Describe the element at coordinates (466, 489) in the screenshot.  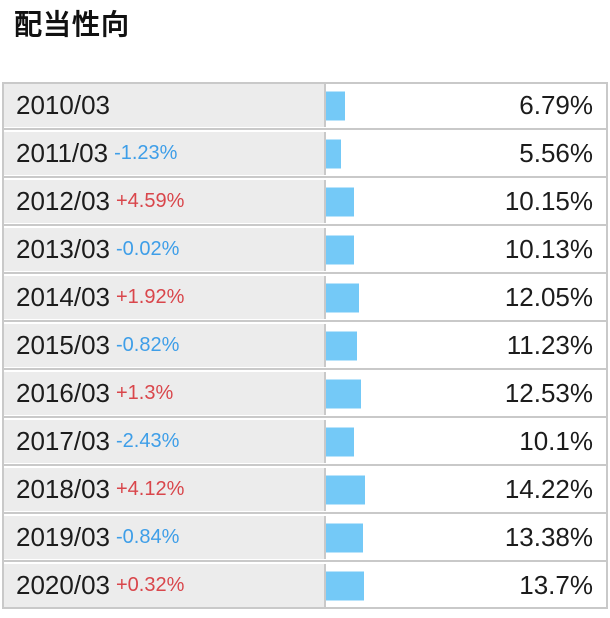
I see `payout-value-cell: 14.22%` at that location.